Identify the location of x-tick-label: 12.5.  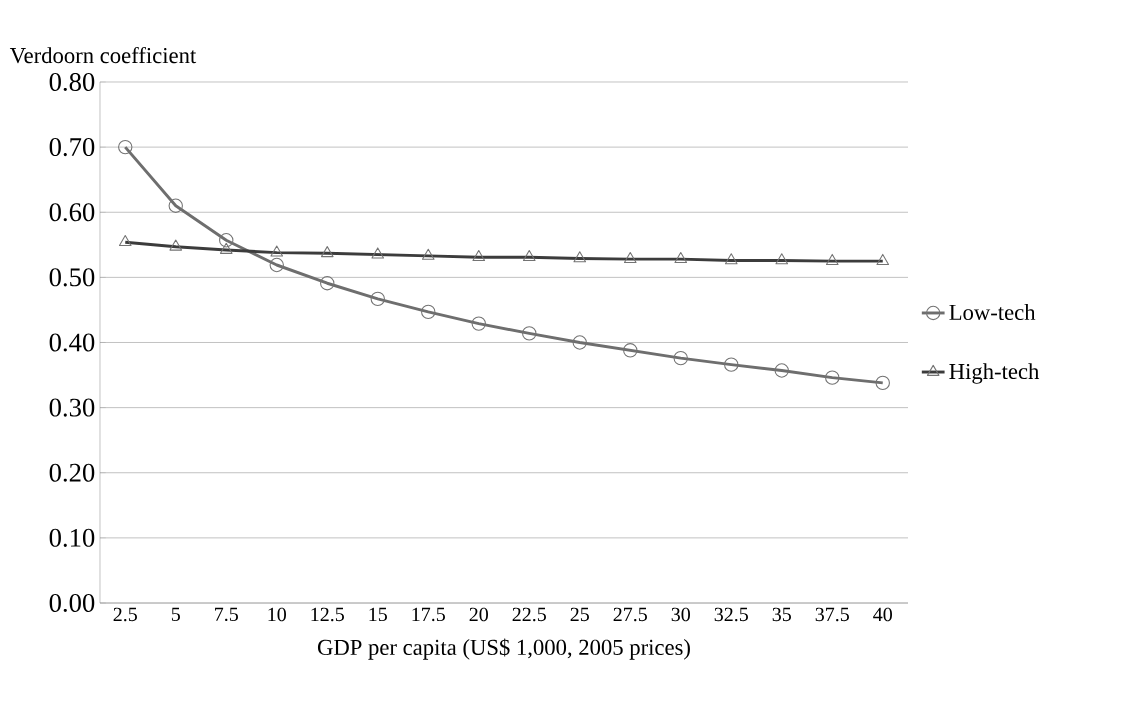
(327, 614).